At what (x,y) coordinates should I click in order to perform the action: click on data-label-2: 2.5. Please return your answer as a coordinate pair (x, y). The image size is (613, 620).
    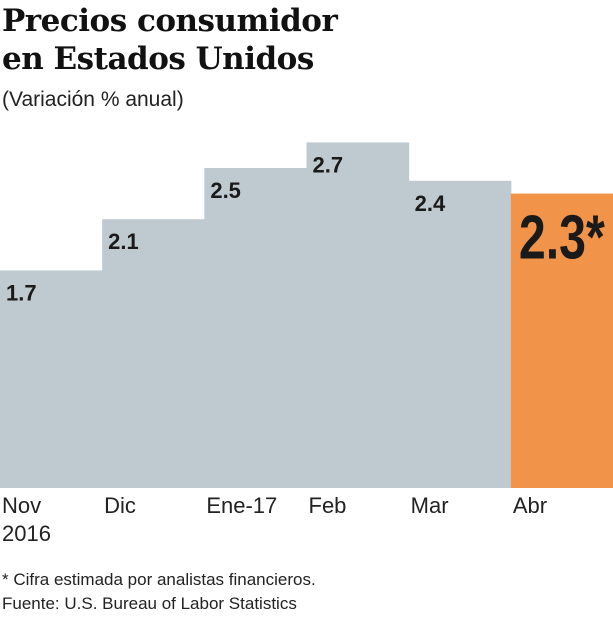
    Looking at the image, I should click on (225, 190).